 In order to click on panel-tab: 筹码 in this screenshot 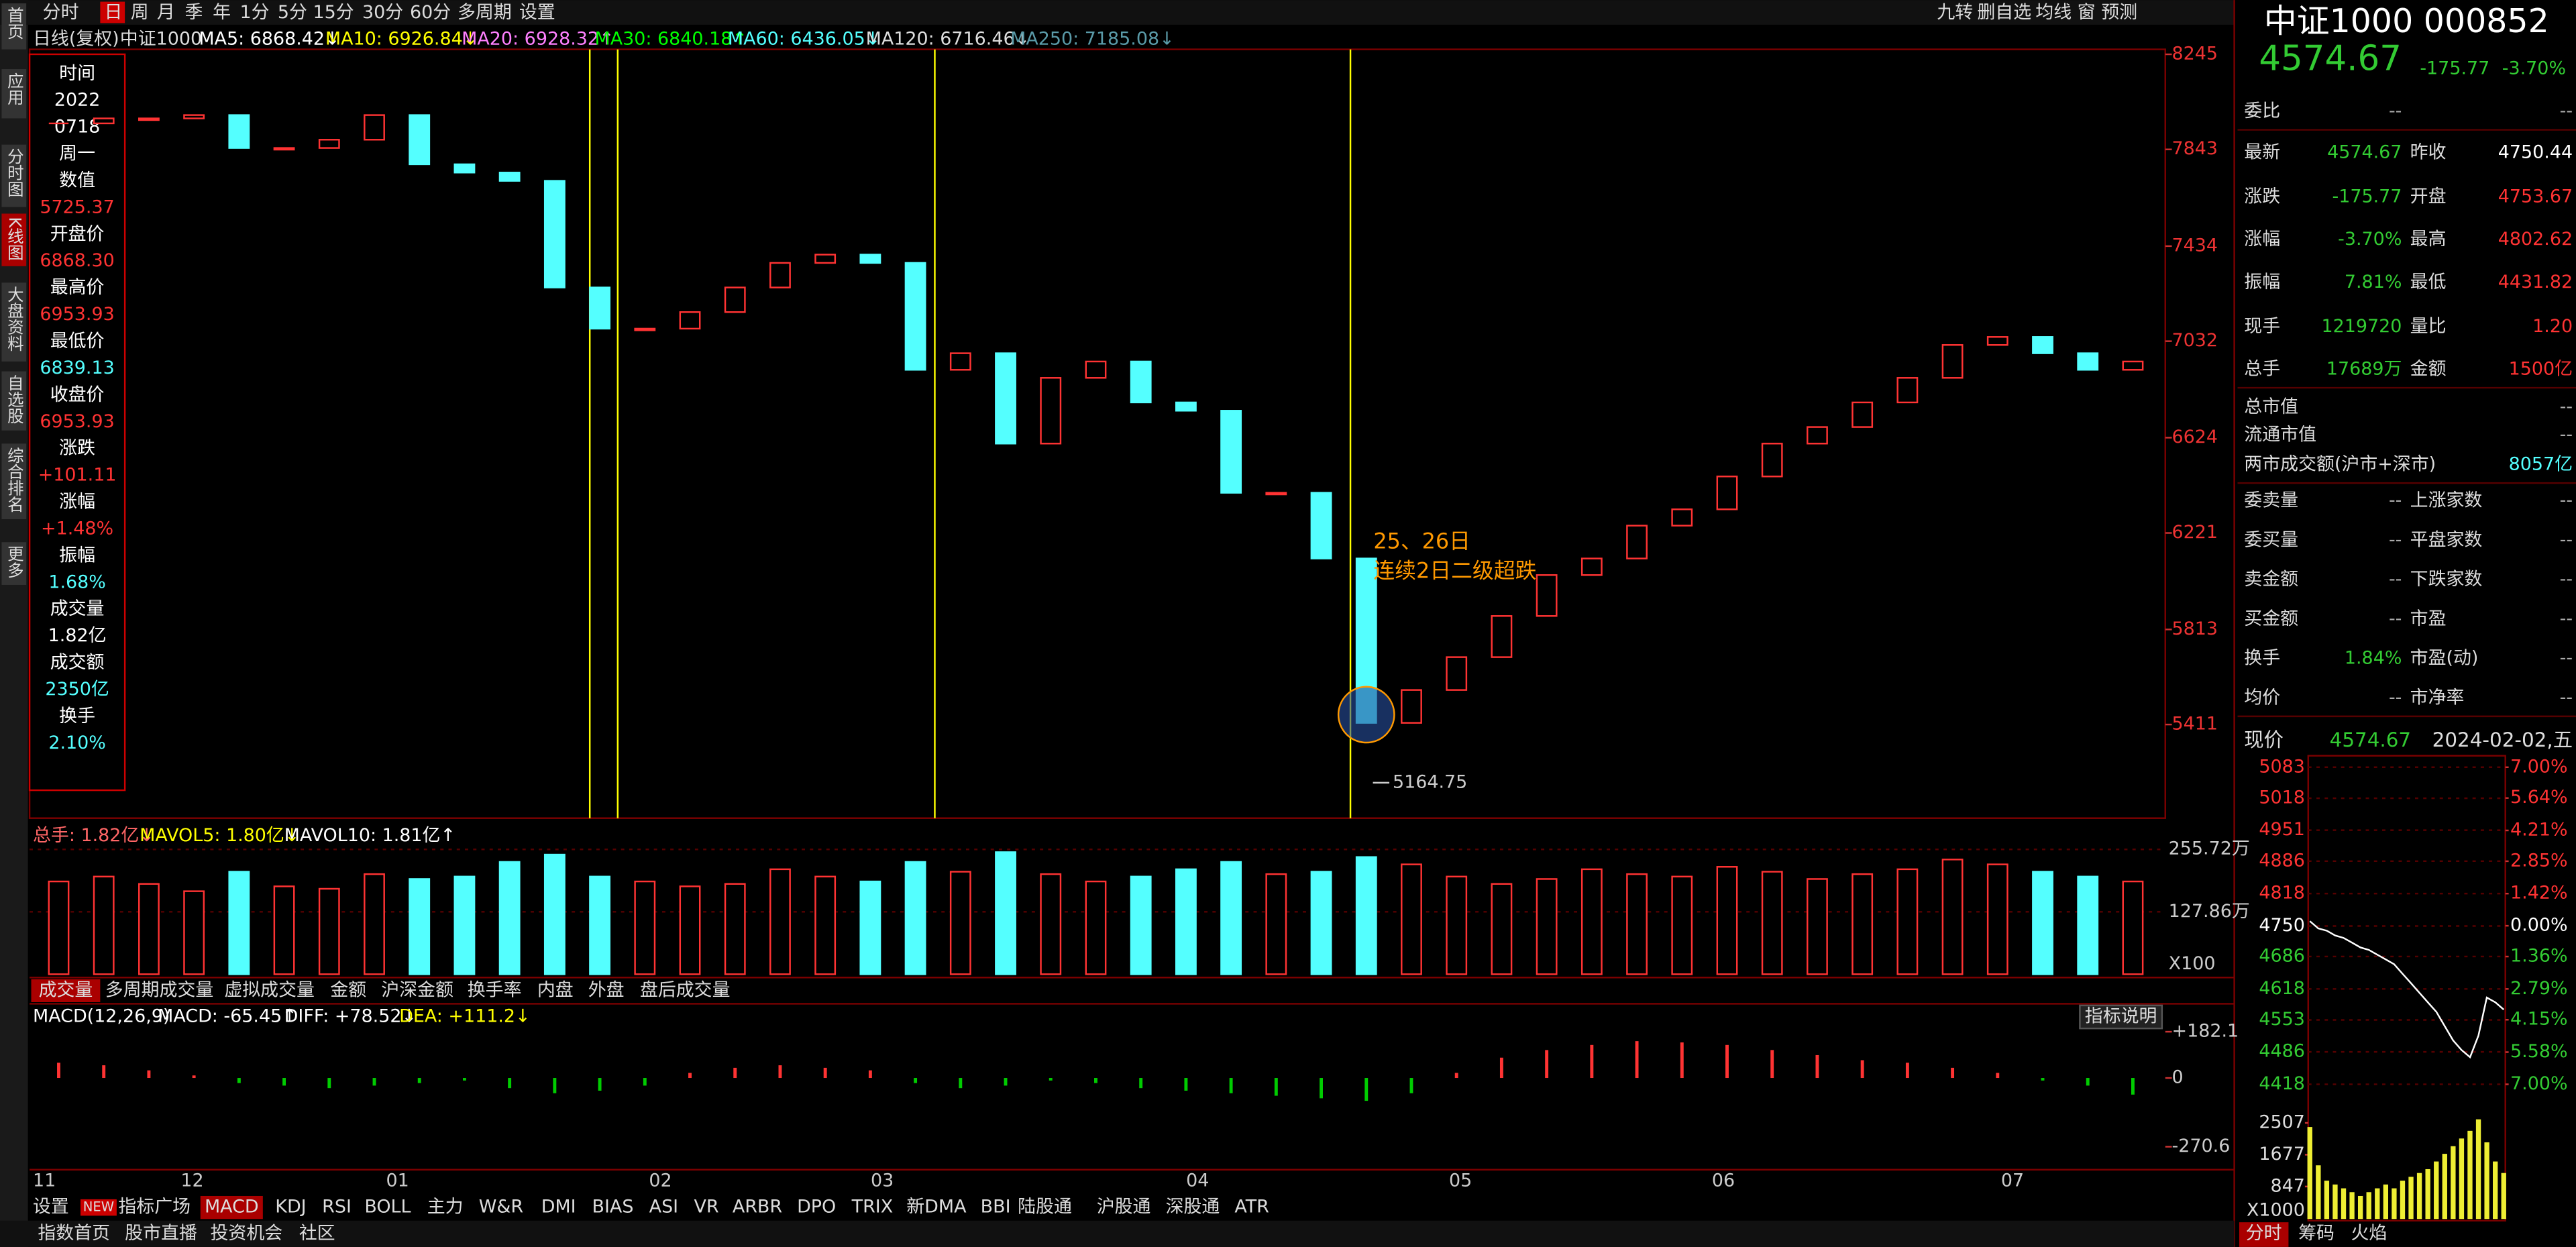, I will do `click(2316, 1233)`.